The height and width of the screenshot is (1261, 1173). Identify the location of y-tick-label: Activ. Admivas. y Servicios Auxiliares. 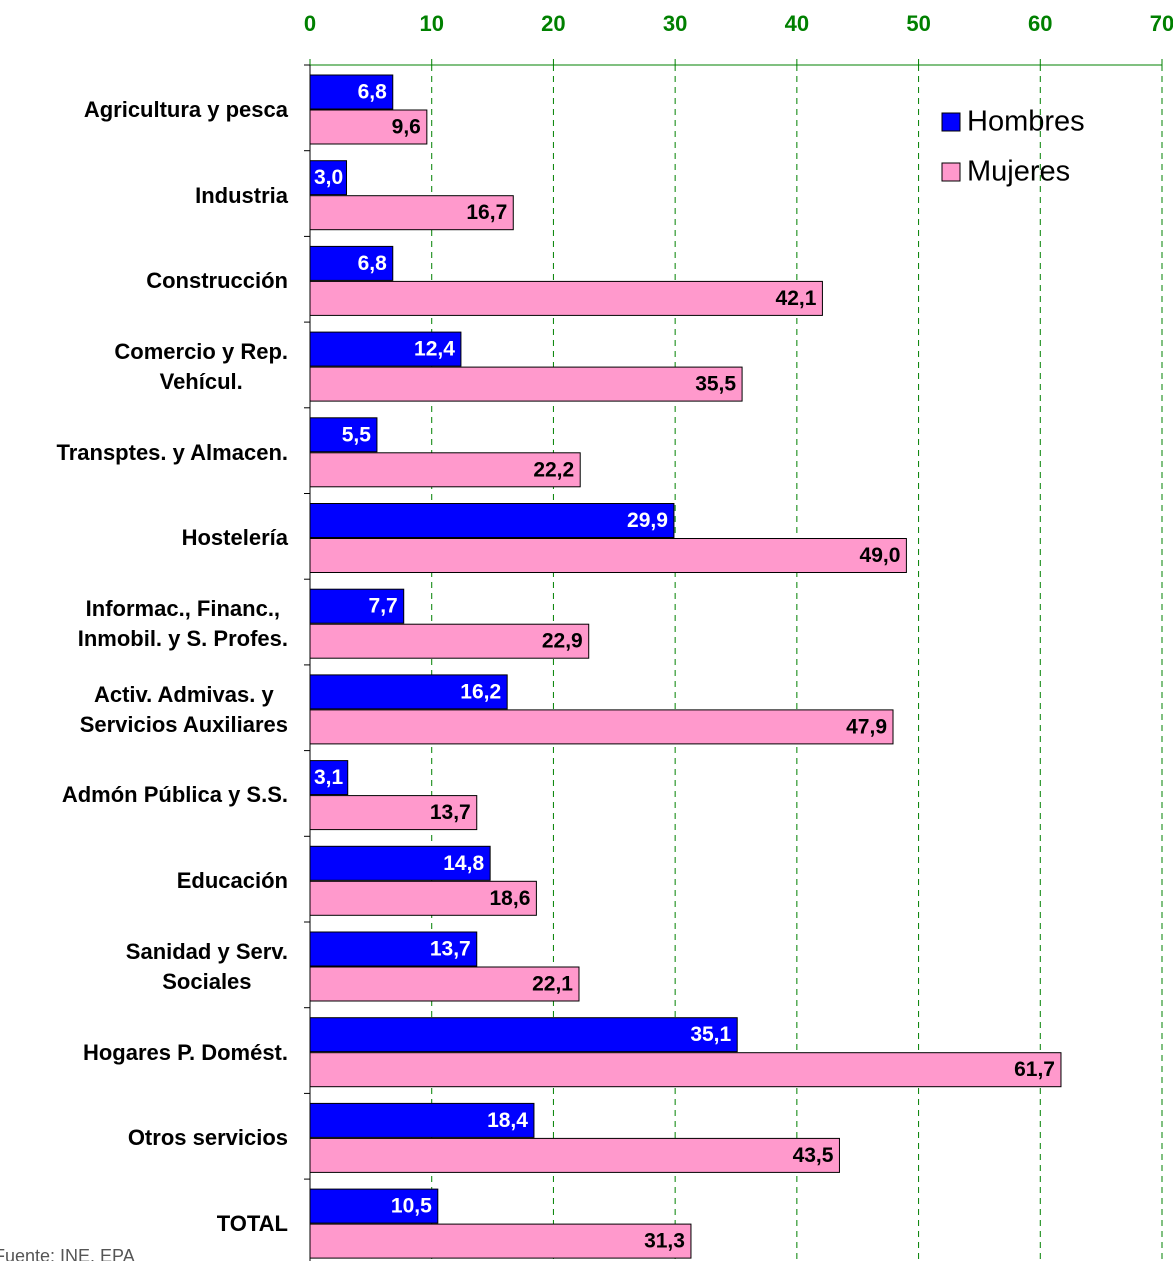
(183, 709).